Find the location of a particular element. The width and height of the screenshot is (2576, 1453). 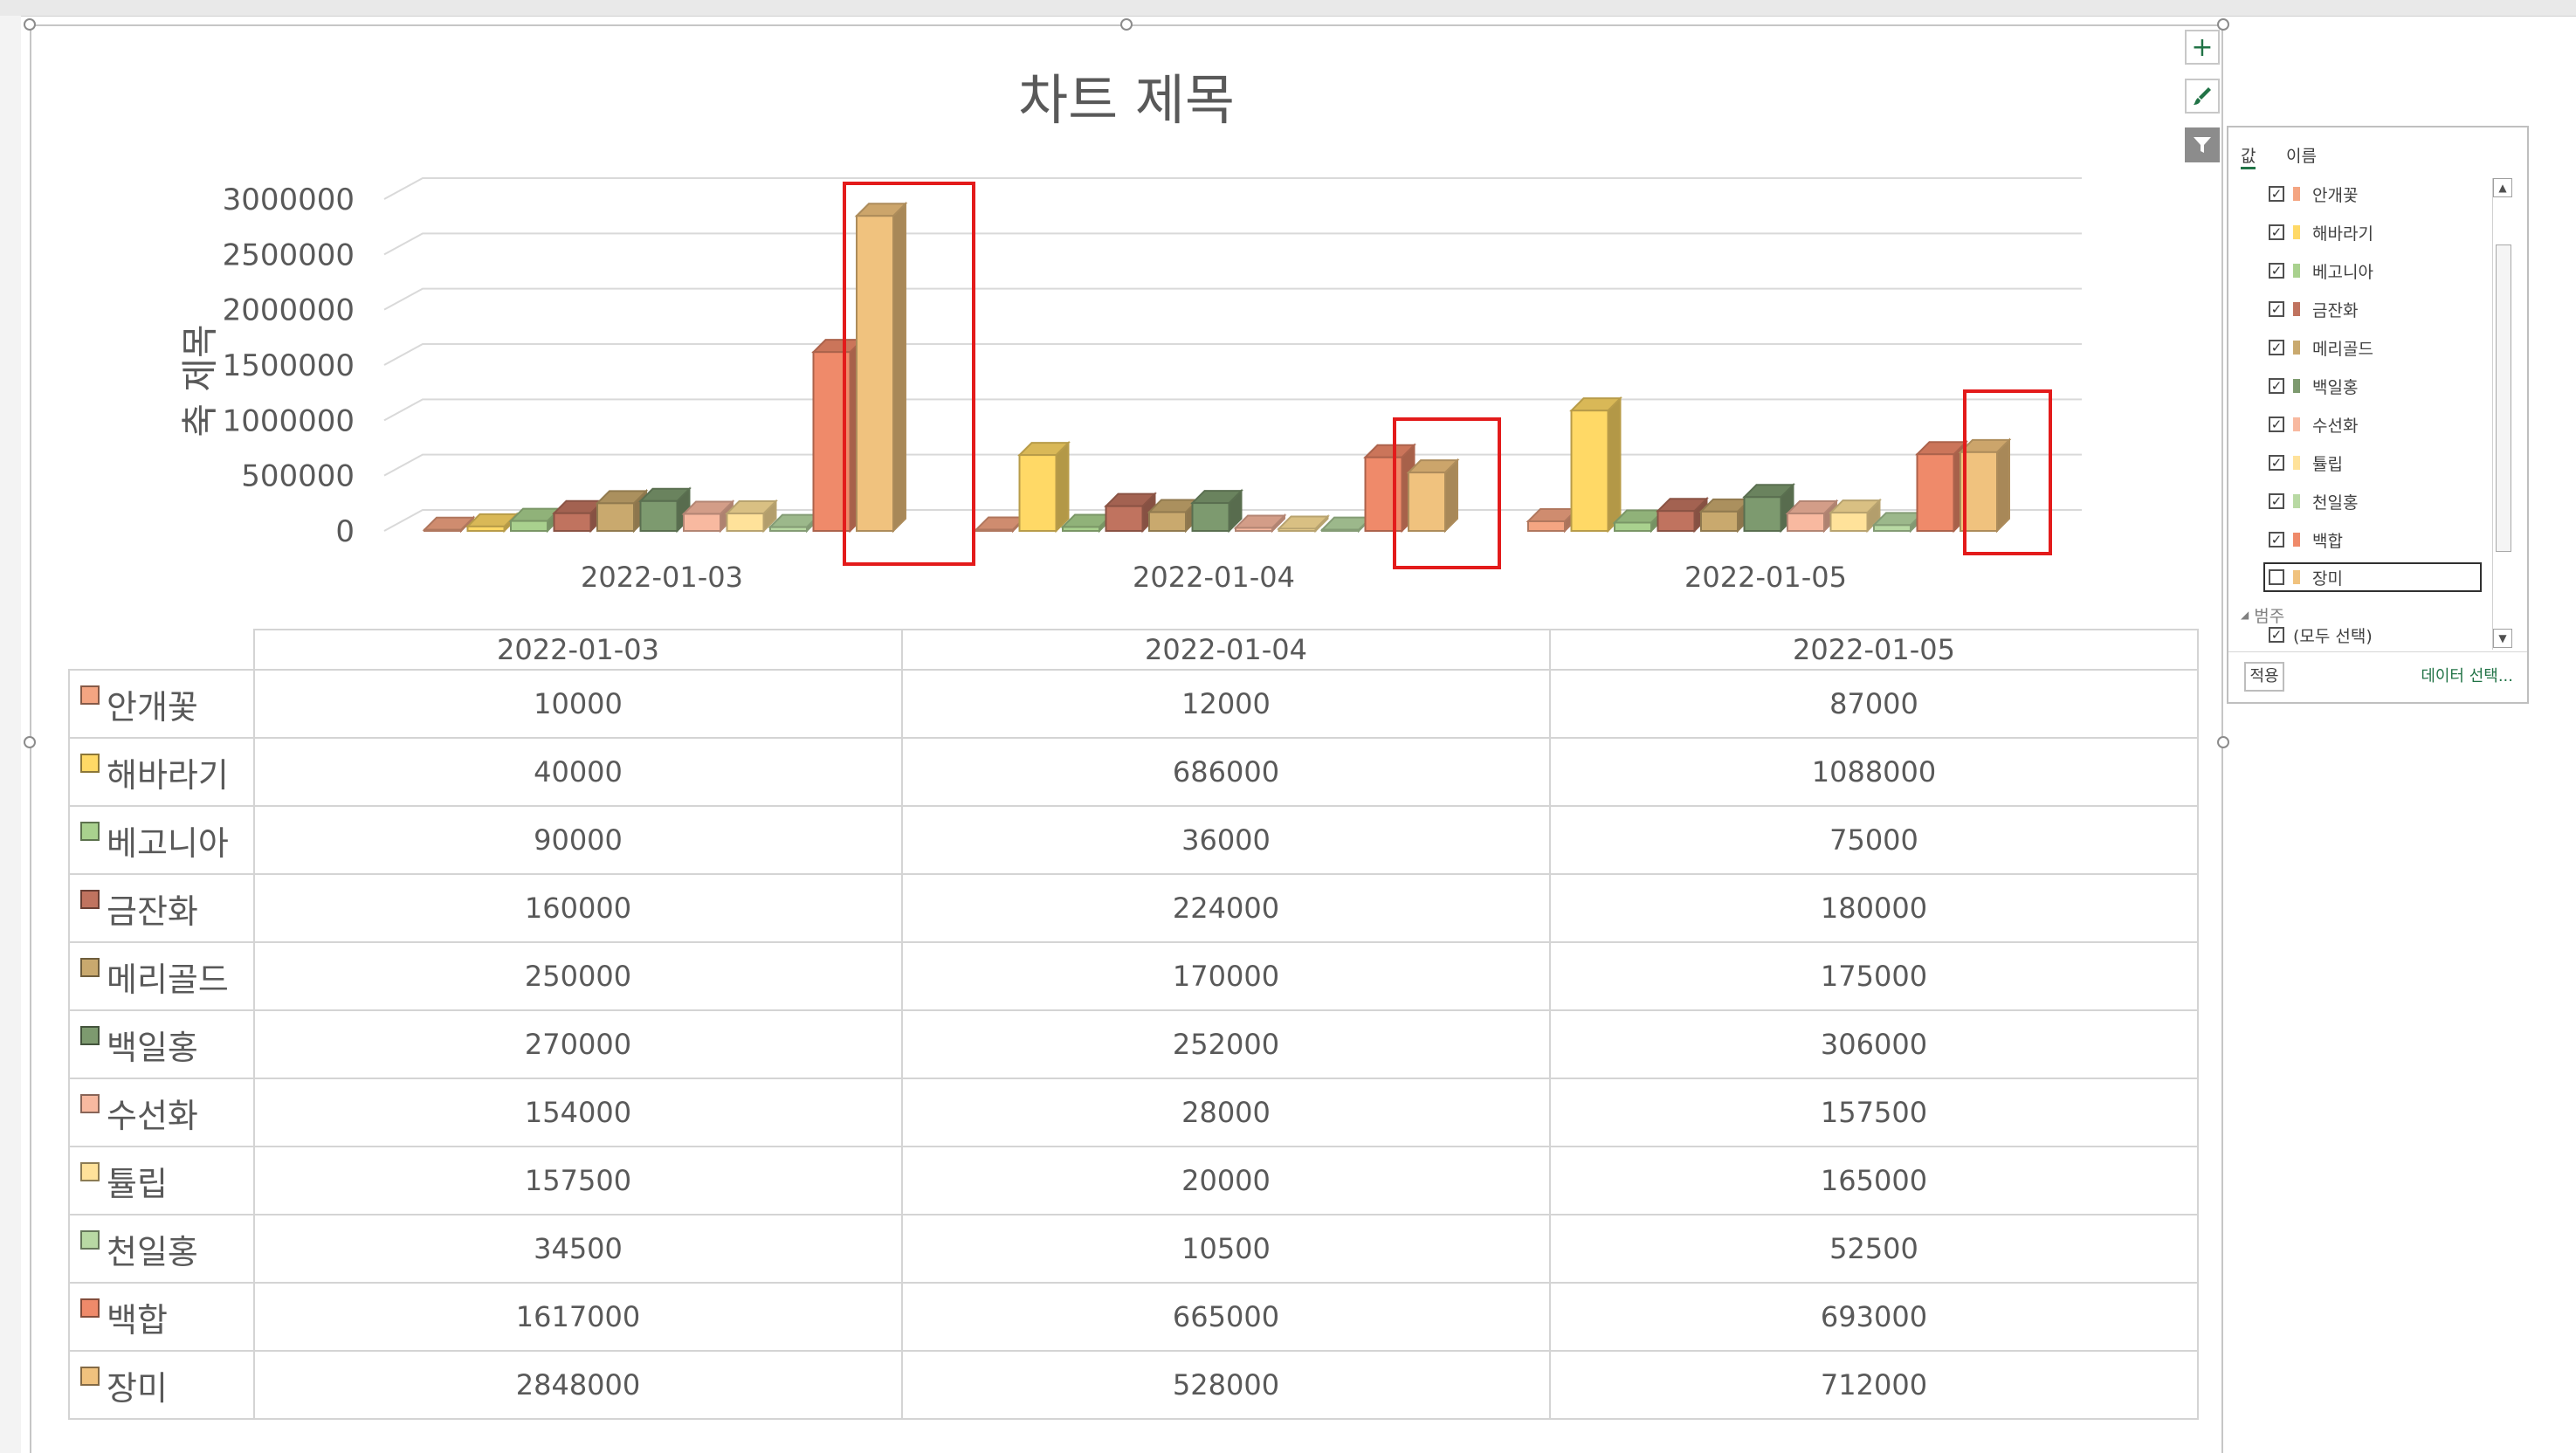

bar-베고니아-2022-01-05 is located at coordinates (1639, 521).